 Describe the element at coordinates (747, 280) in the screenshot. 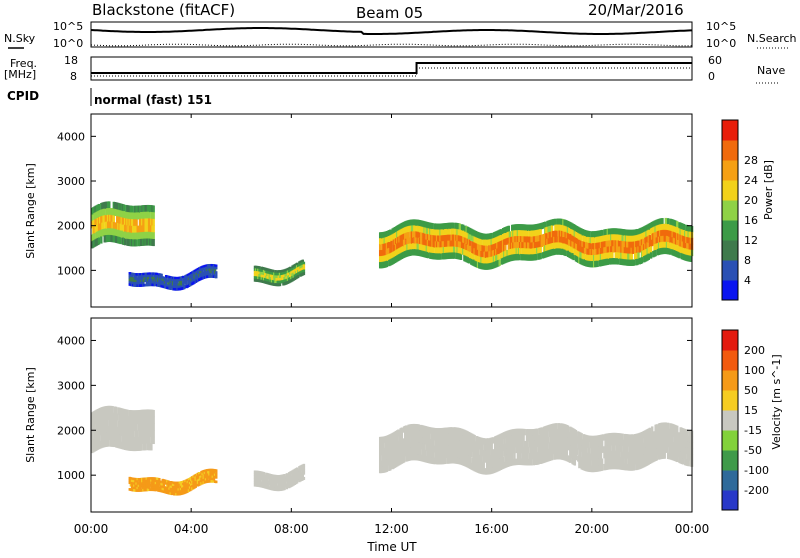

I see `power-colorbar-tick-0: 4` at that location.